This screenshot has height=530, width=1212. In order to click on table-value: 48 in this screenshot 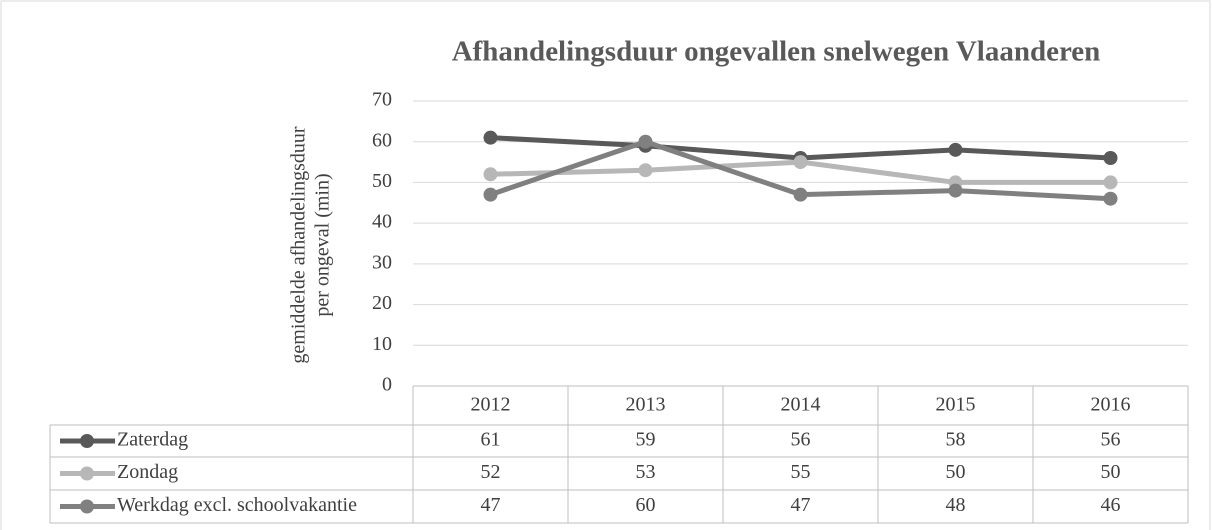, I will do `click(956, 505)`.